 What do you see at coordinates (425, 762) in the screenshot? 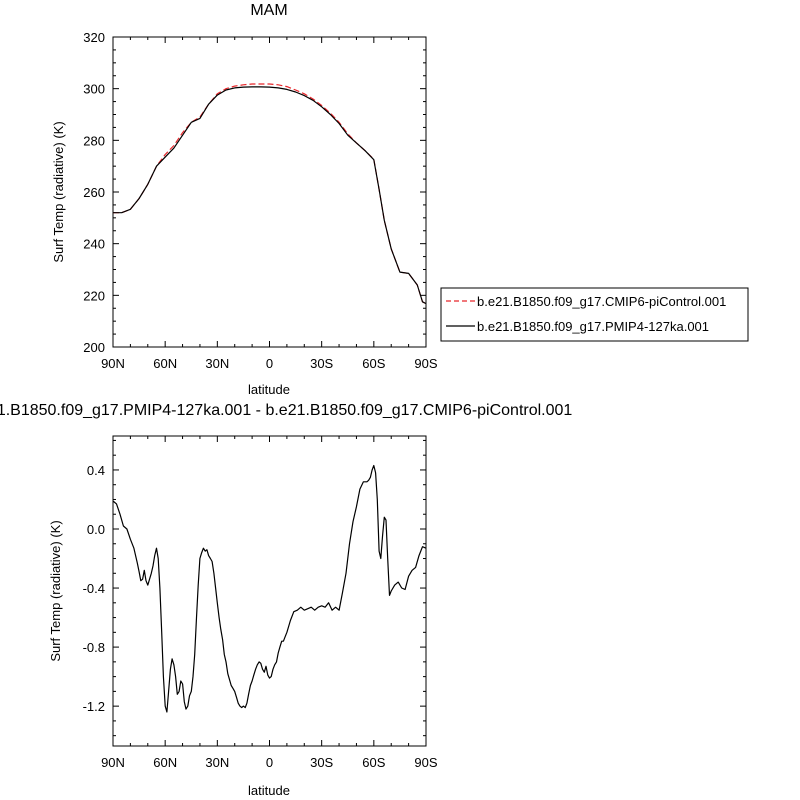
I see `bottom-x-tick-label: 90S` at bounding box center [425, 762].